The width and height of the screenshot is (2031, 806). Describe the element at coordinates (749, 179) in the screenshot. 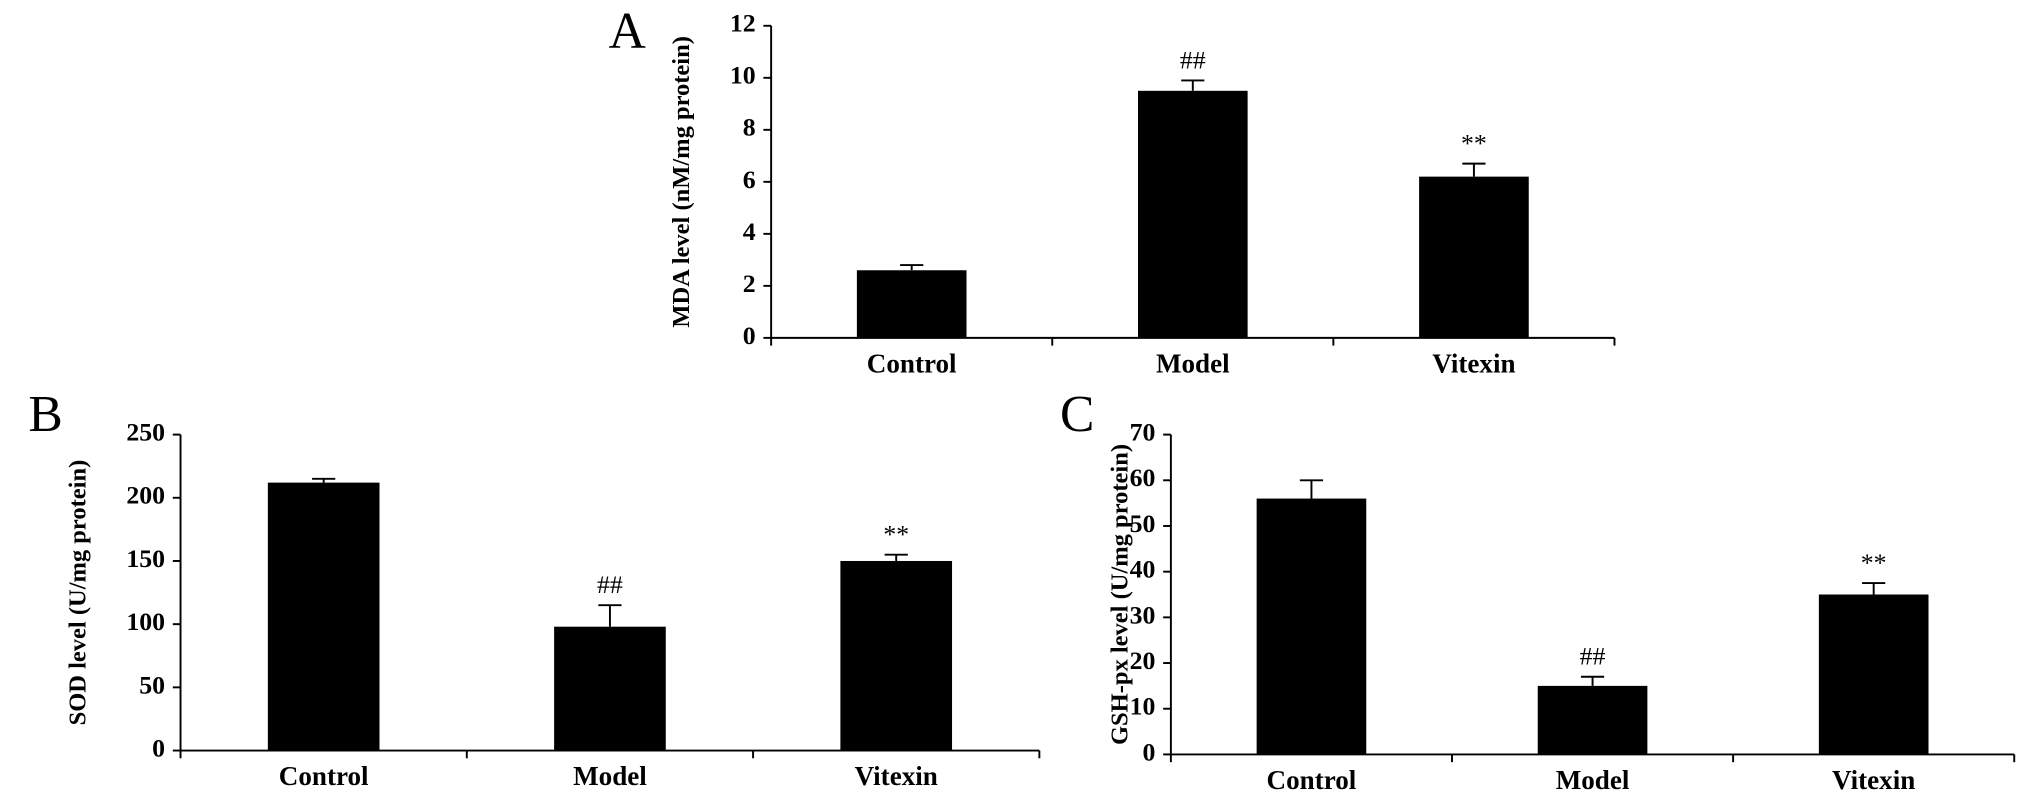

I see `y-tick-label: 6` at that location.